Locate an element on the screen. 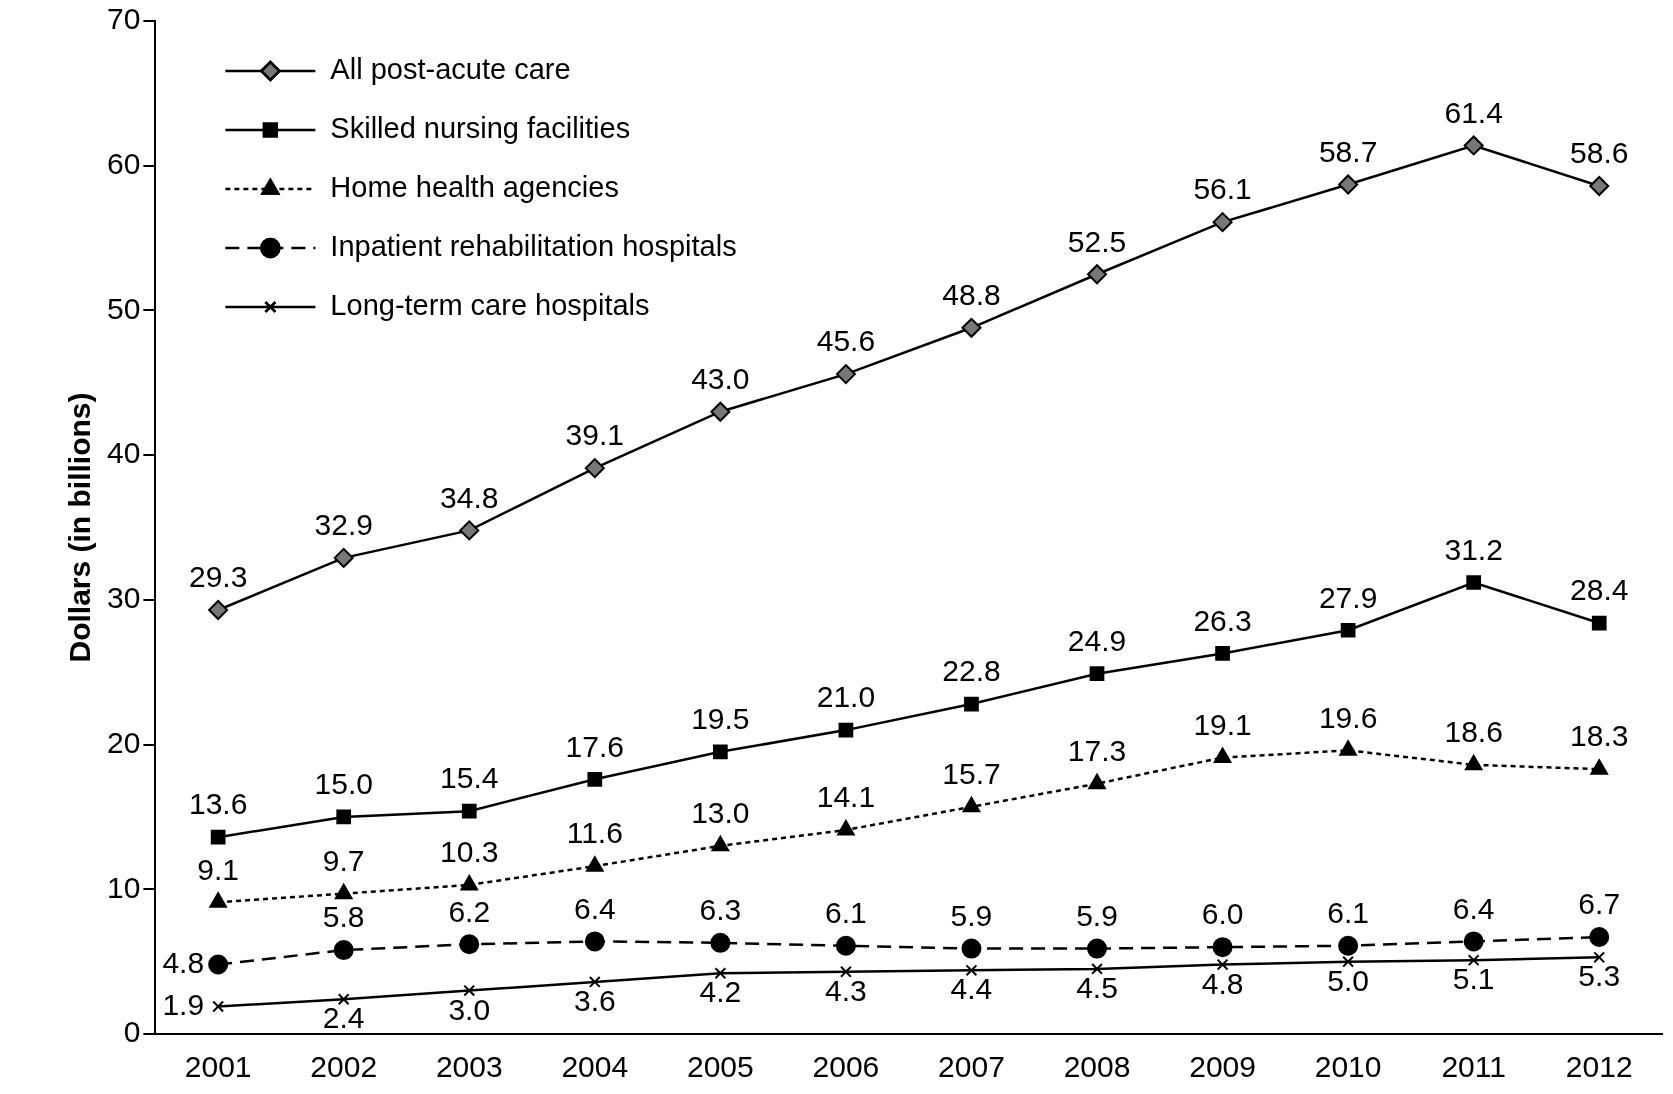  data-label: 5.9 is located at coordinates (1097, 915).